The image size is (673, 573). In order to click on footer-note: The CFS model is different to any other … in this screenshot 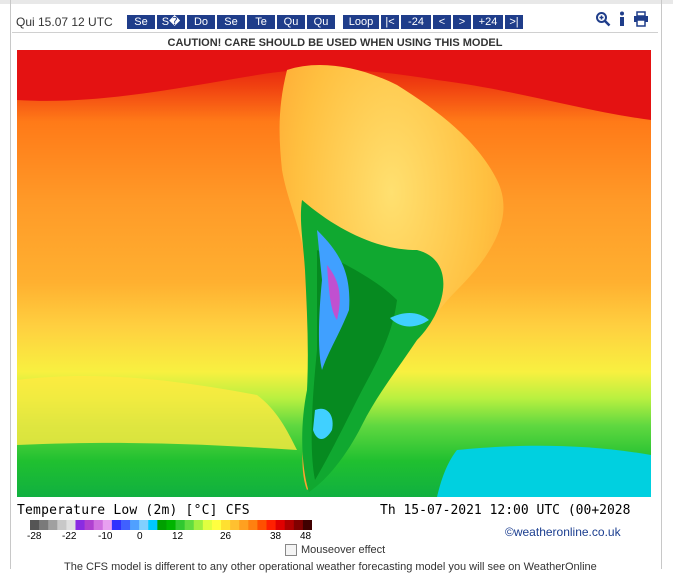, I will do `click(330, 567)`.